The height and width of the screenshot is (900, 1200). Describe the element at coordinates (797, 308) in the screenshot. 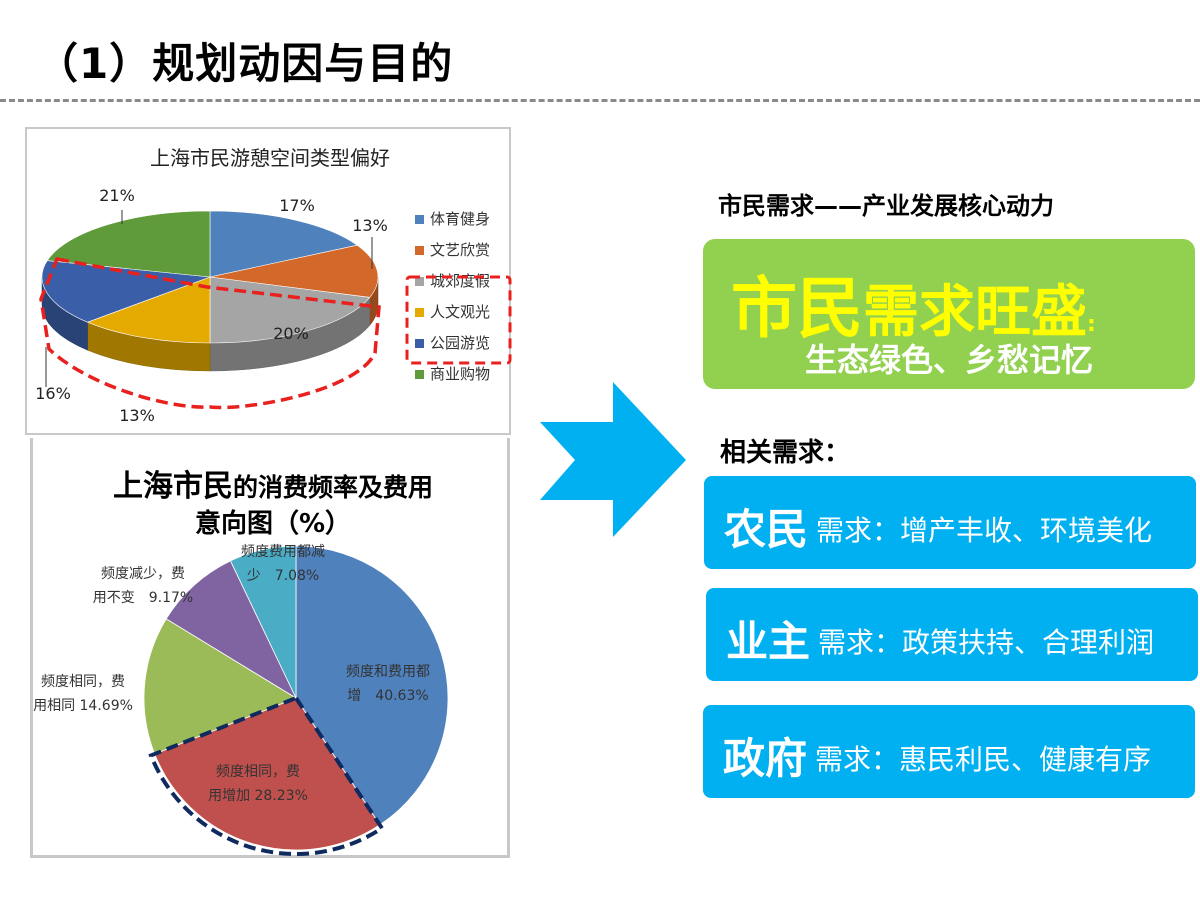

I see `highlight-title-part1: 市民` at that location.